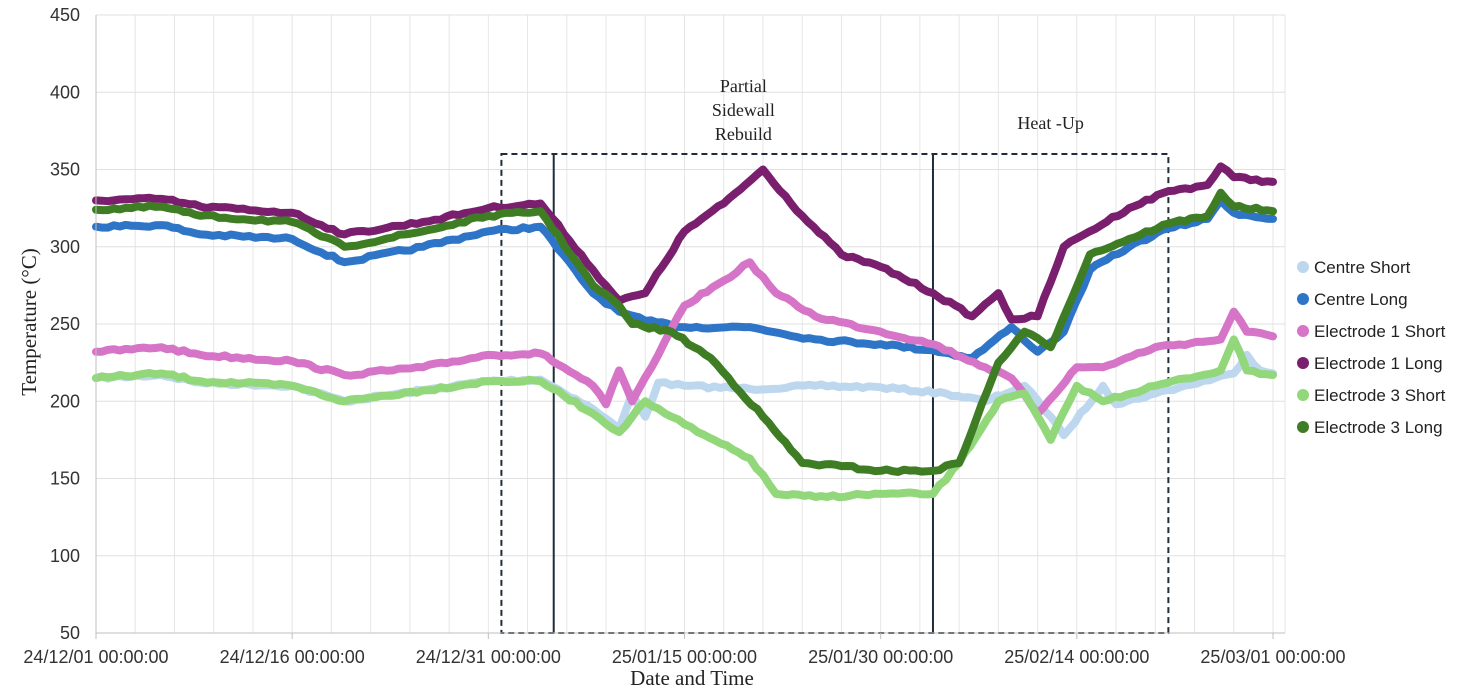 This screenshot has height=694, width=1484. I want to click on legend-marker-electrode-3-short, so click(1303, 395).